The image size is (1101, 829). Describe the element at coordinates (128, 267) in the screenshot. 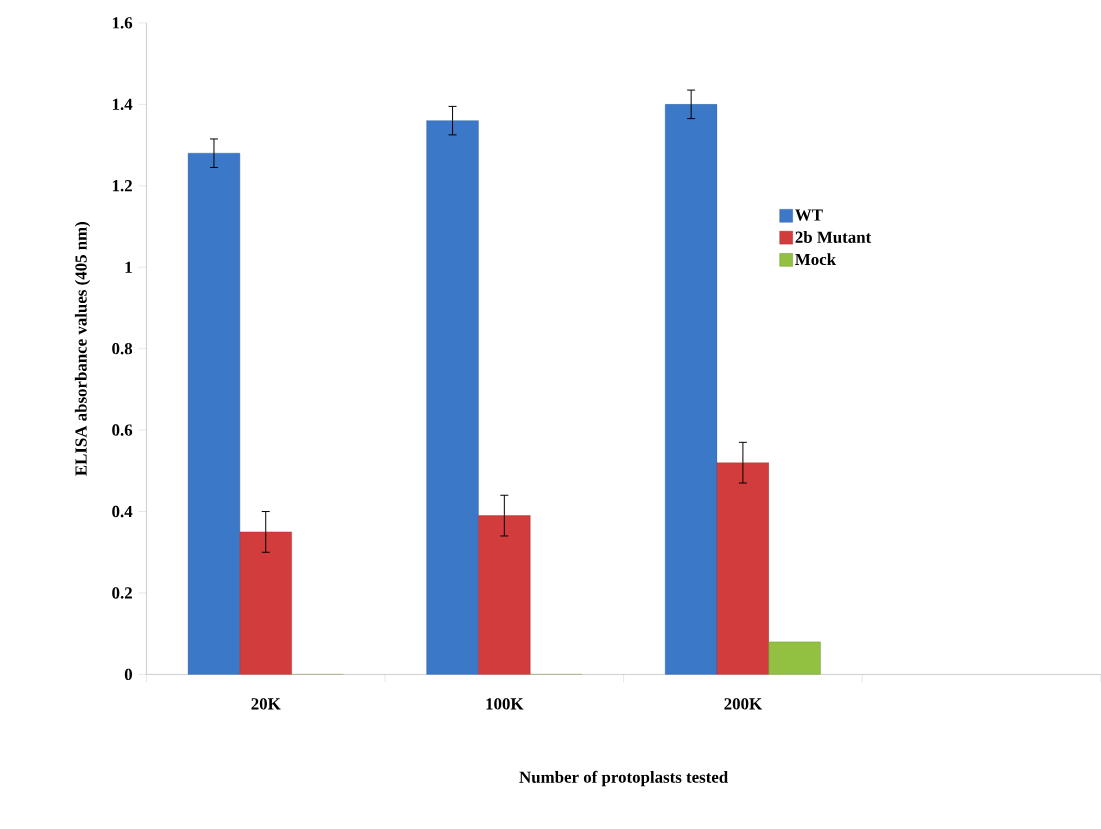

I see `y-tick-label: 1` at that location.